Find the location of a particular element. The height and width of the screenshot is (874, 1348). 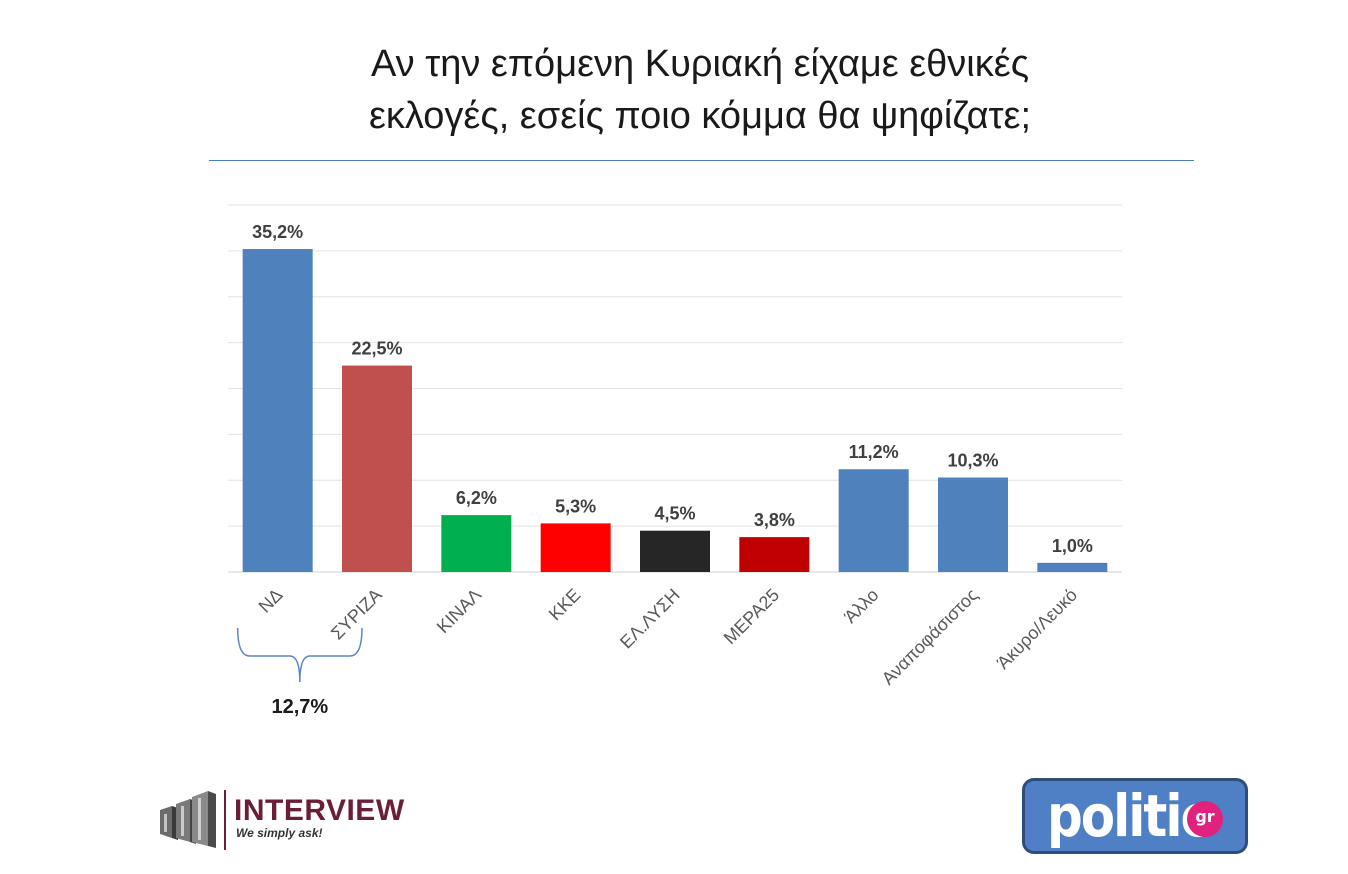

title-divider is located at coordinates (701, 160).